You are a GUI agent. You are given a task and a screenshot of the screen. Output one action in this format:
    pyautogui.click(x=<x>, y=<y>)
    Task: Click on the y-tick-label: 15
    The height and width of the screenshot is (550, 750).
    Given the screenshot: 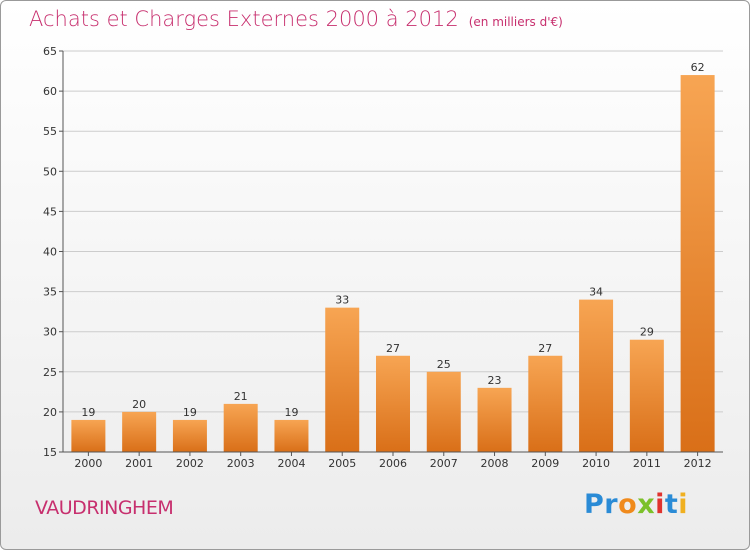 What is the action you would take?
    pyautogui.click(x=50, y=452)
    